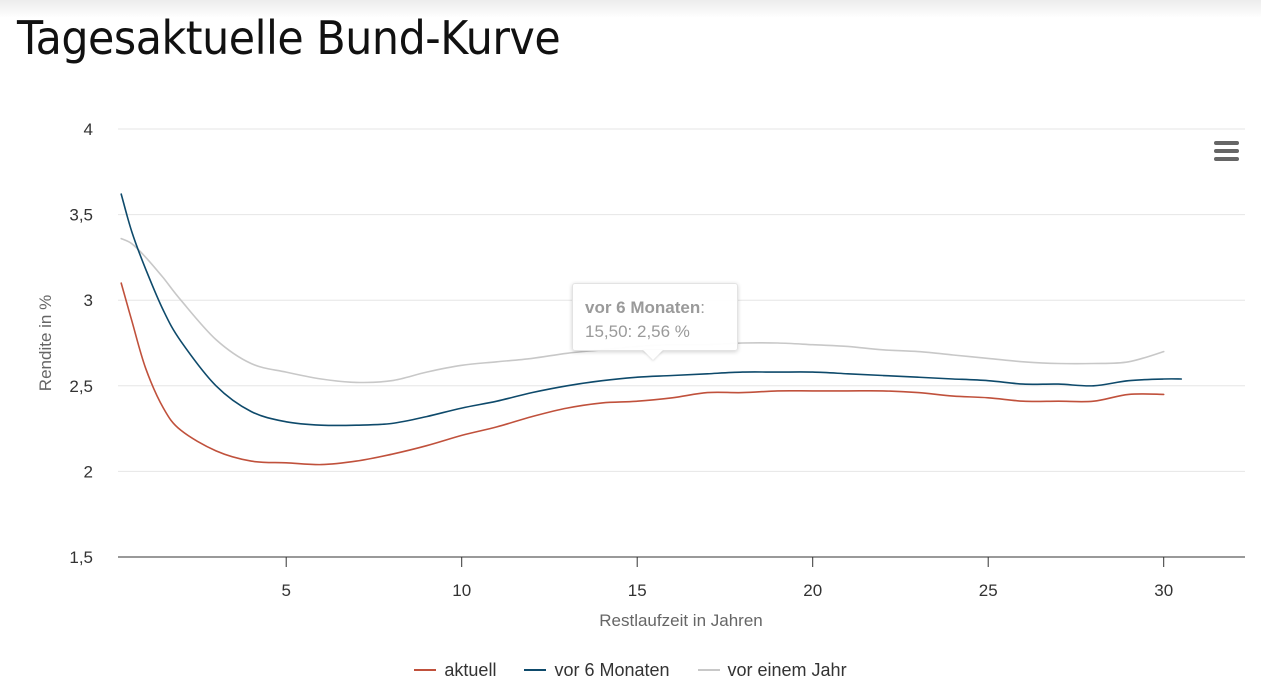  I want to click on legend-item-vor-6-monaten: vor 6 Monaten, so click(597, 670).